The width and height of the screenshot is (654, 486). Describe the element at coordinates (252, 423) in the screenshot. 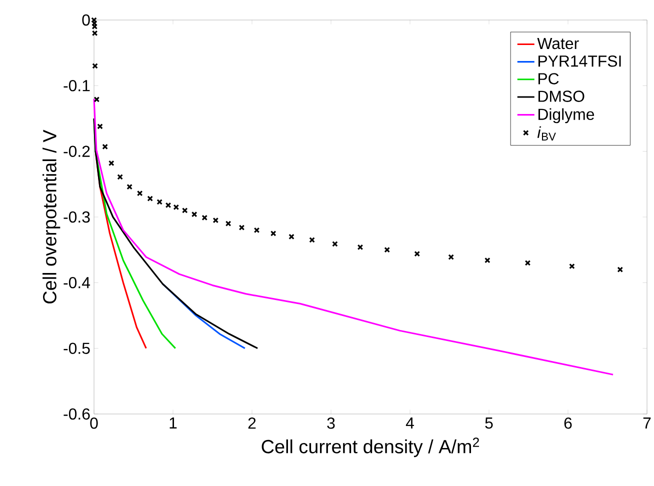

I see `x-tick-label: 2` at that location.